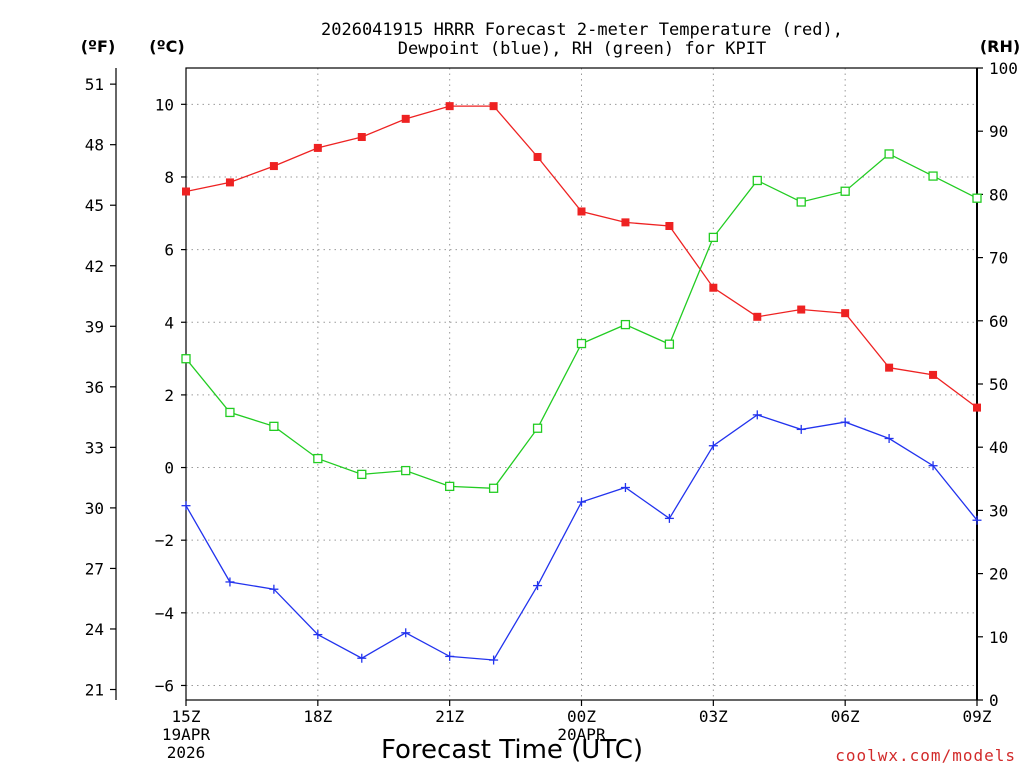 The height and width of the screenshot is (772, 1024). Describe the element at coordinates (164, 685) in the screenshot. I see `celsius-tick-label: −6` at that location.